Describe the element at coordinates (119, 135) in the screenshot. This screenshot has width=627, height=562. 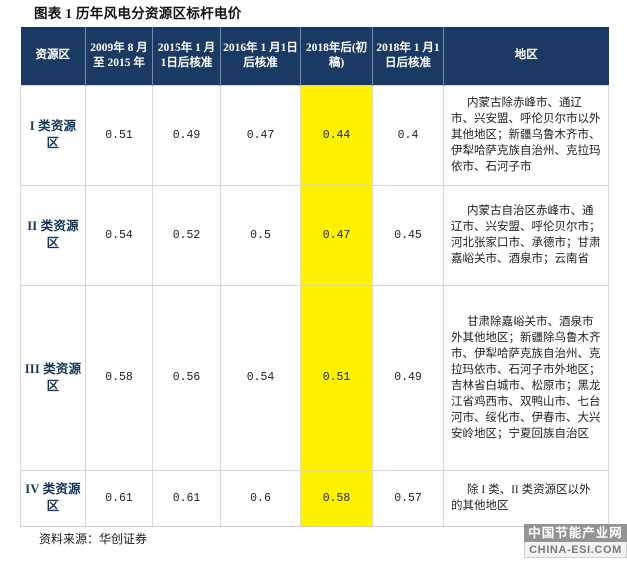
I see `cell-price-2009: 0.51` at that location.